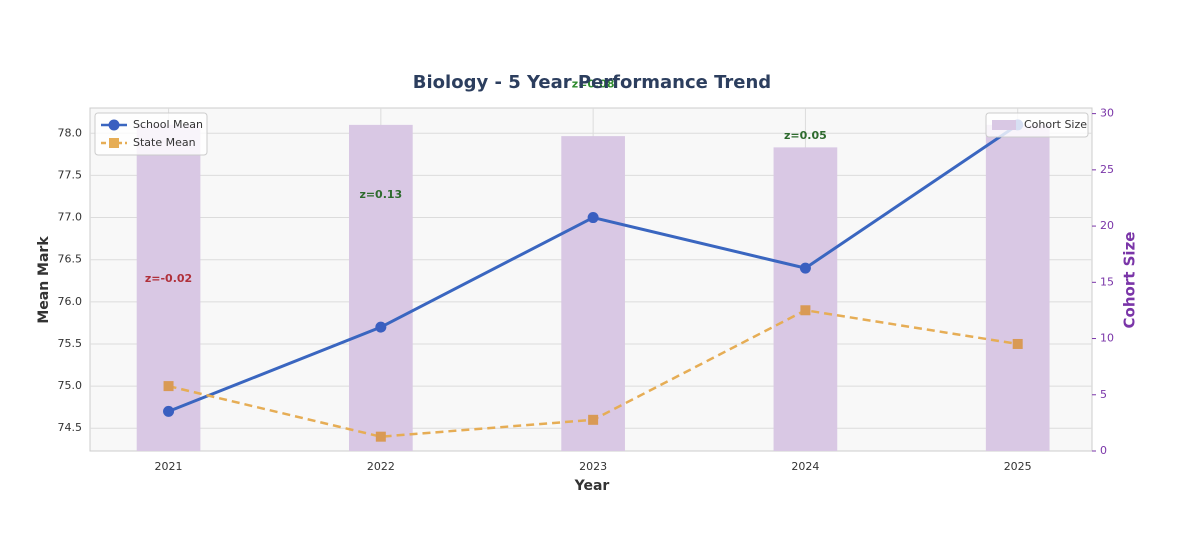 This screenshot has height=554, width=1200. I want to click on chart-title: Biology - 5 Year Performance Trend, so click(592, 82).